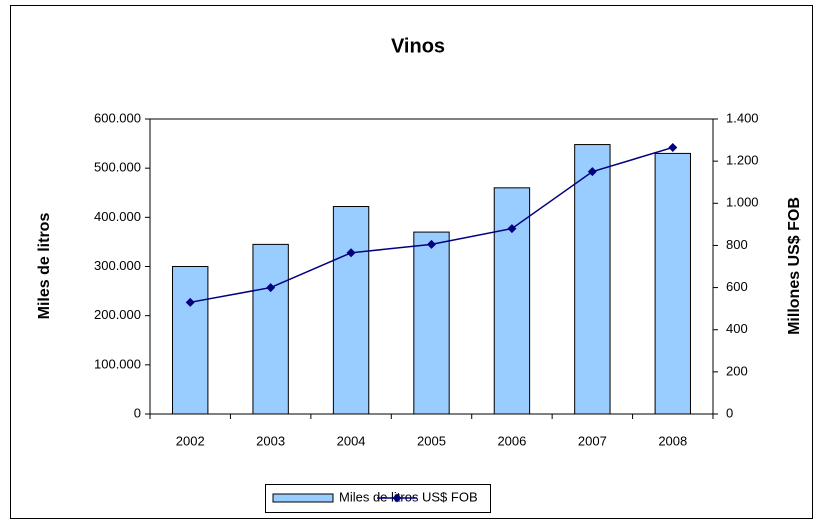  What do you see at coordinates (742, 160) in the screenshot?
I see `y2-tick-label: 1.200` at bounding box center [742, 160].